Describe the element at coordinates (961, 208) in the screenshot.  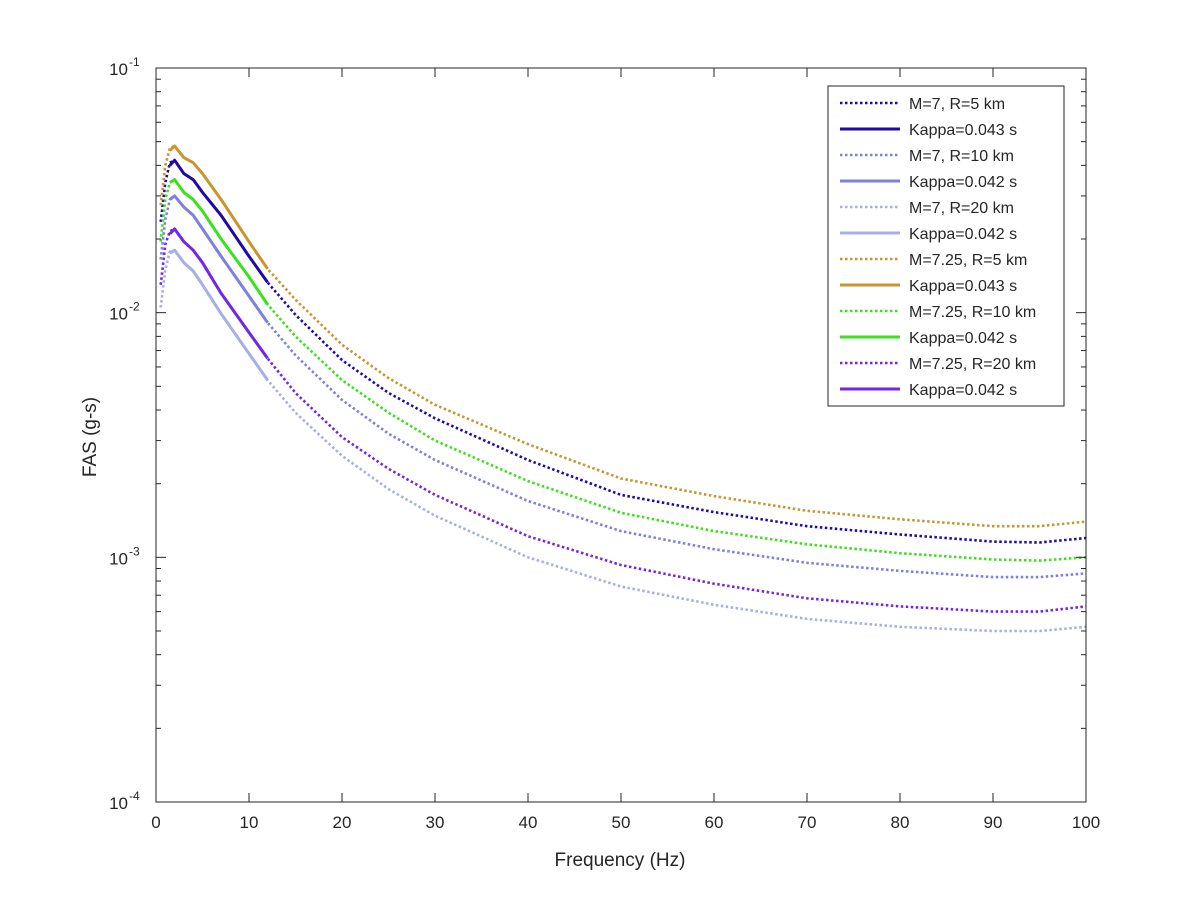
I see `legend-label: M=7, R=20 km` at that location.